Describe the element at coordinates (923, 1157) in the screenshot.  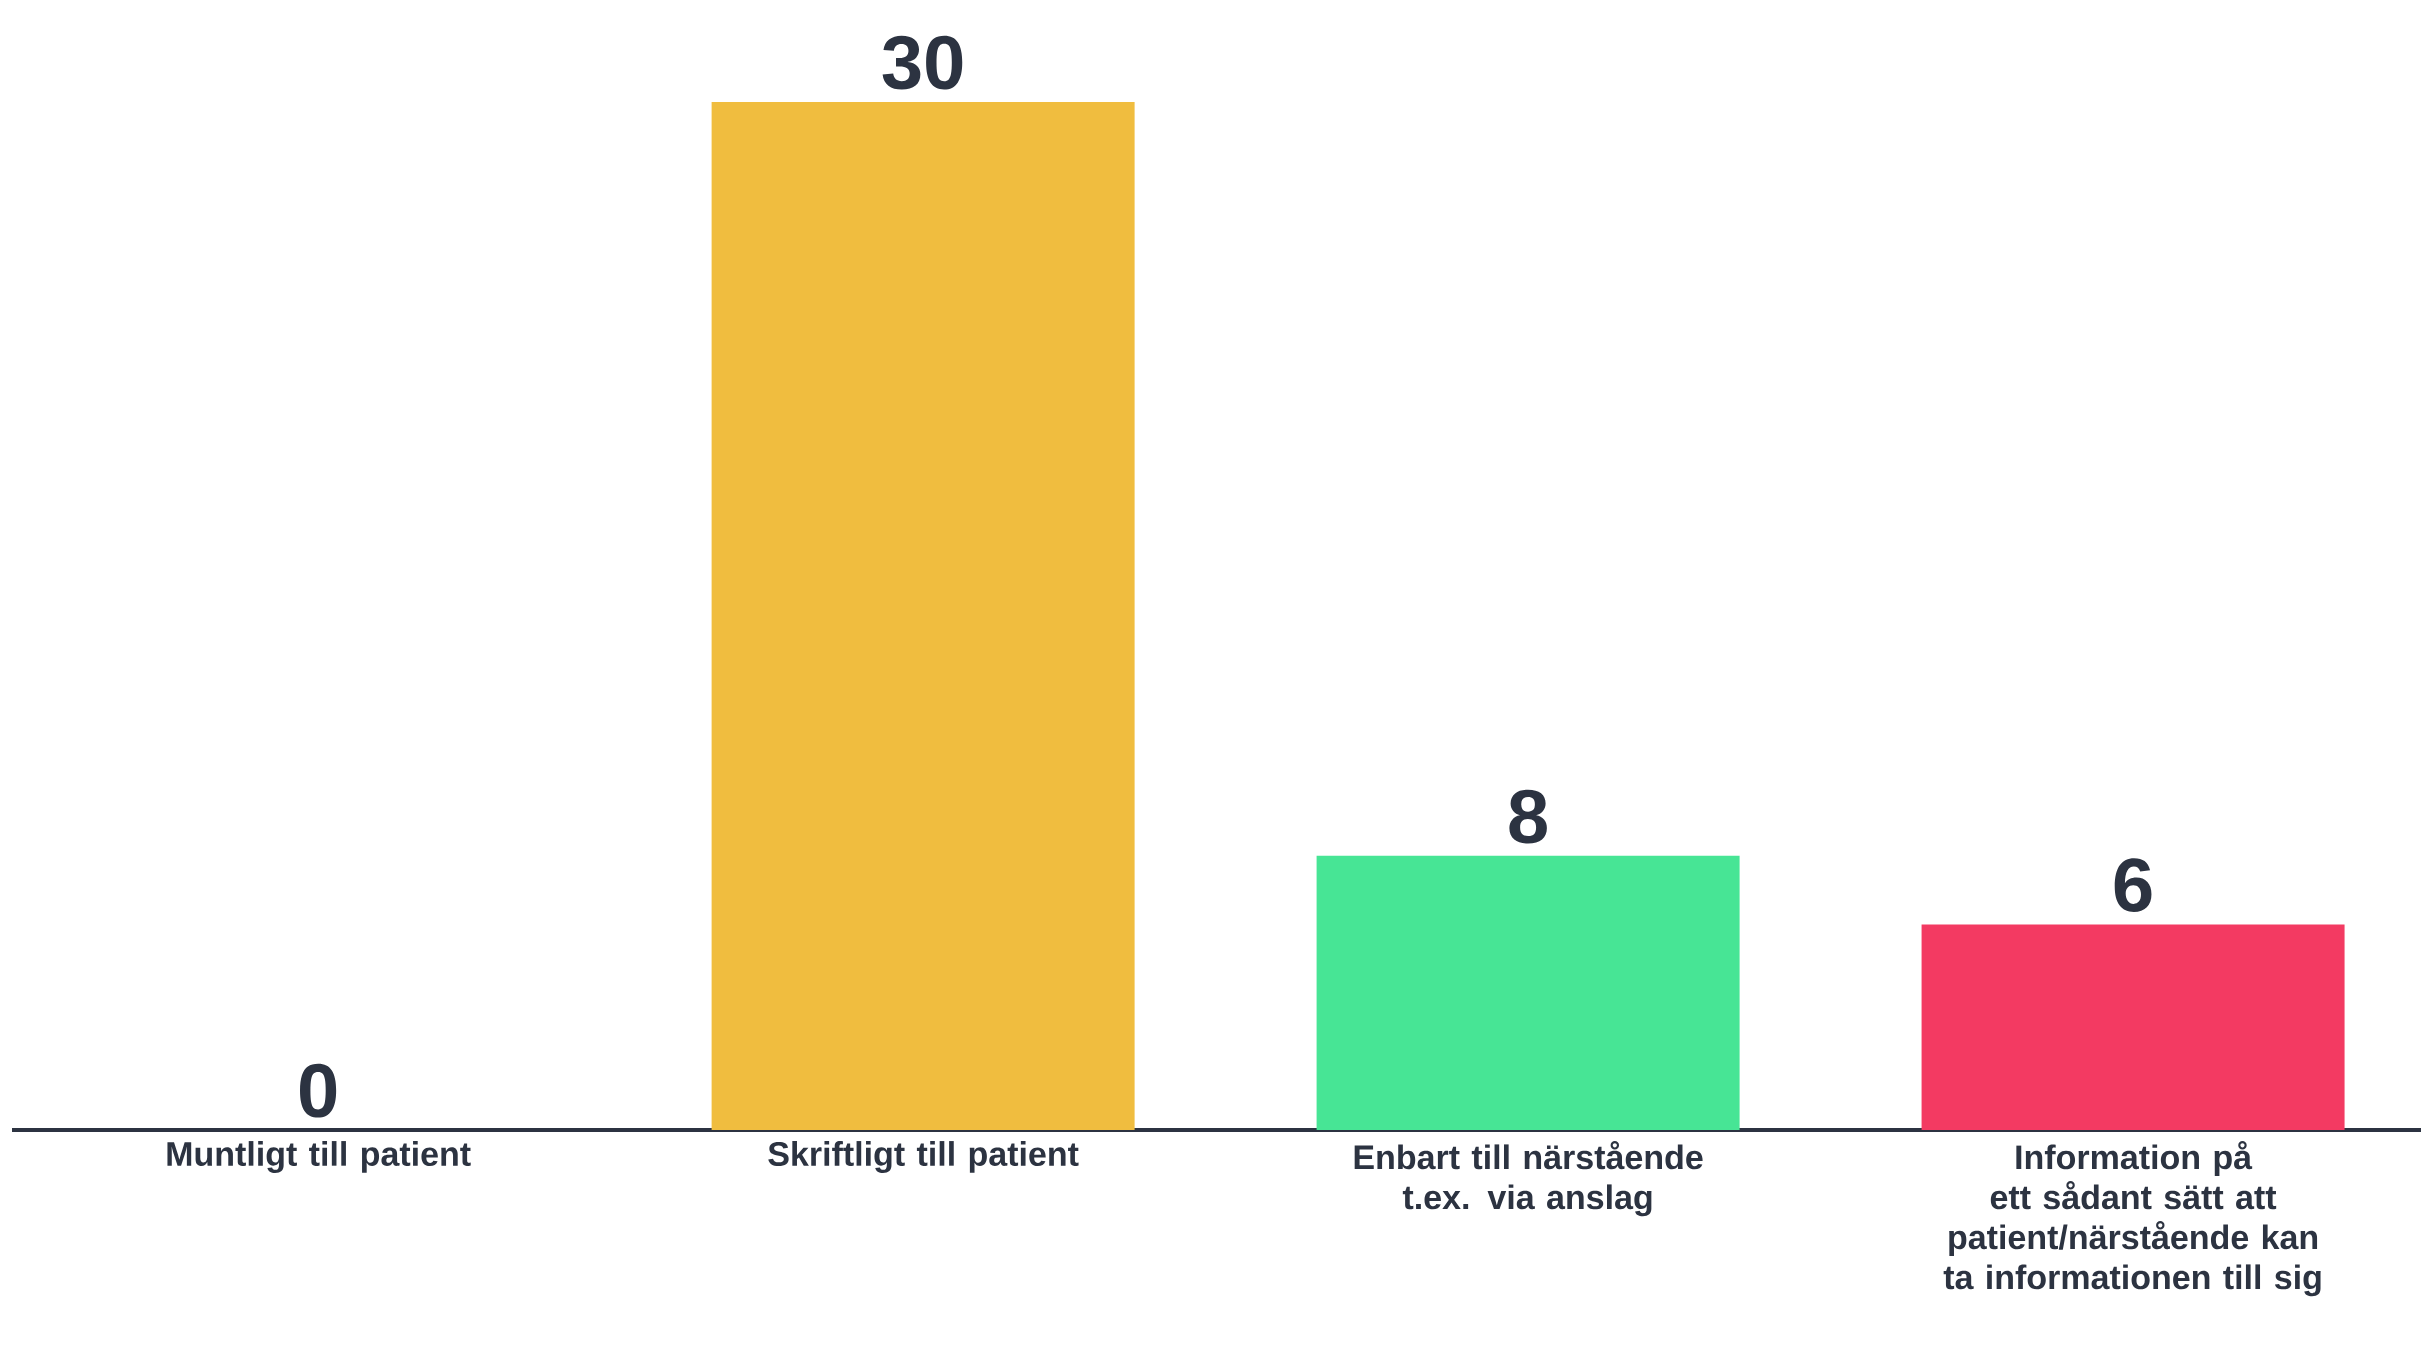
I see `x-tick-label: Skriftligt till patient` at that location.